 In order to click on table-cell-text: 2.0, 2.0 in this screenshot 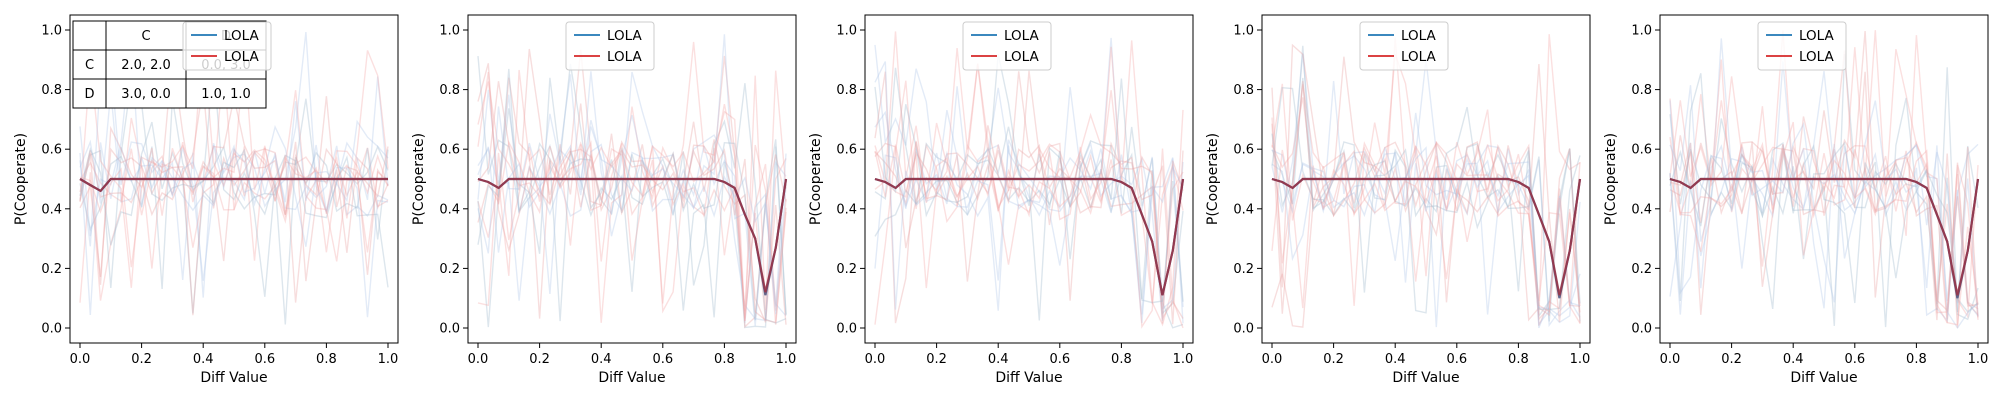, I will do `click(146, 65)`.